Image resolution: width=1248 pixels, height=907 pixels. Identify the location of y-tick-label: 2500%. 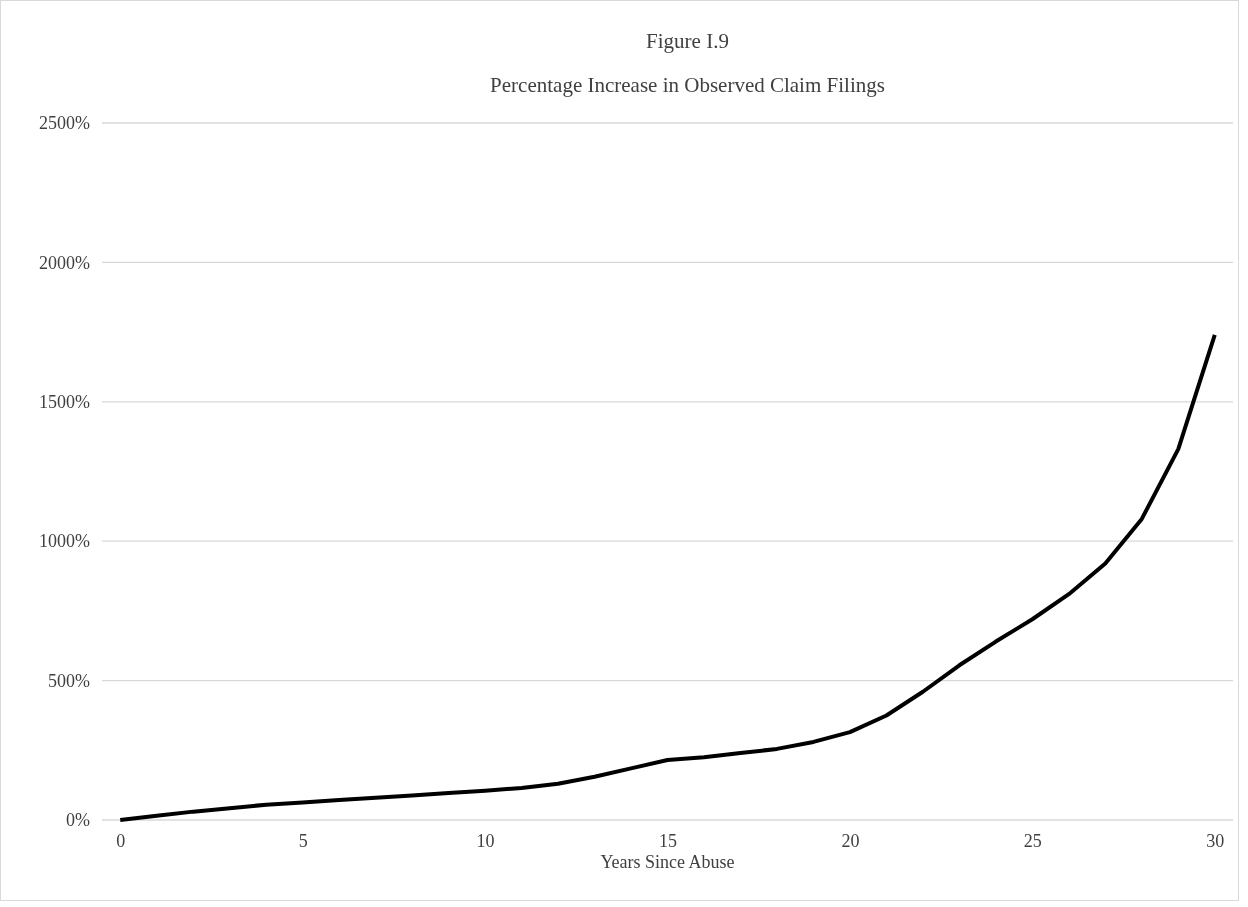
(64, 123).